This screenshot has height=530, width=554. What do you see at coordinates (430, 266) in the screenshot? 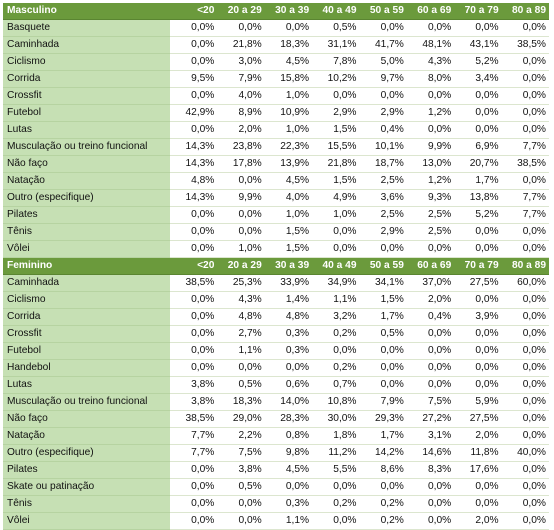
I see `column-header: 60 a 69` at bounding box center [430, 266].